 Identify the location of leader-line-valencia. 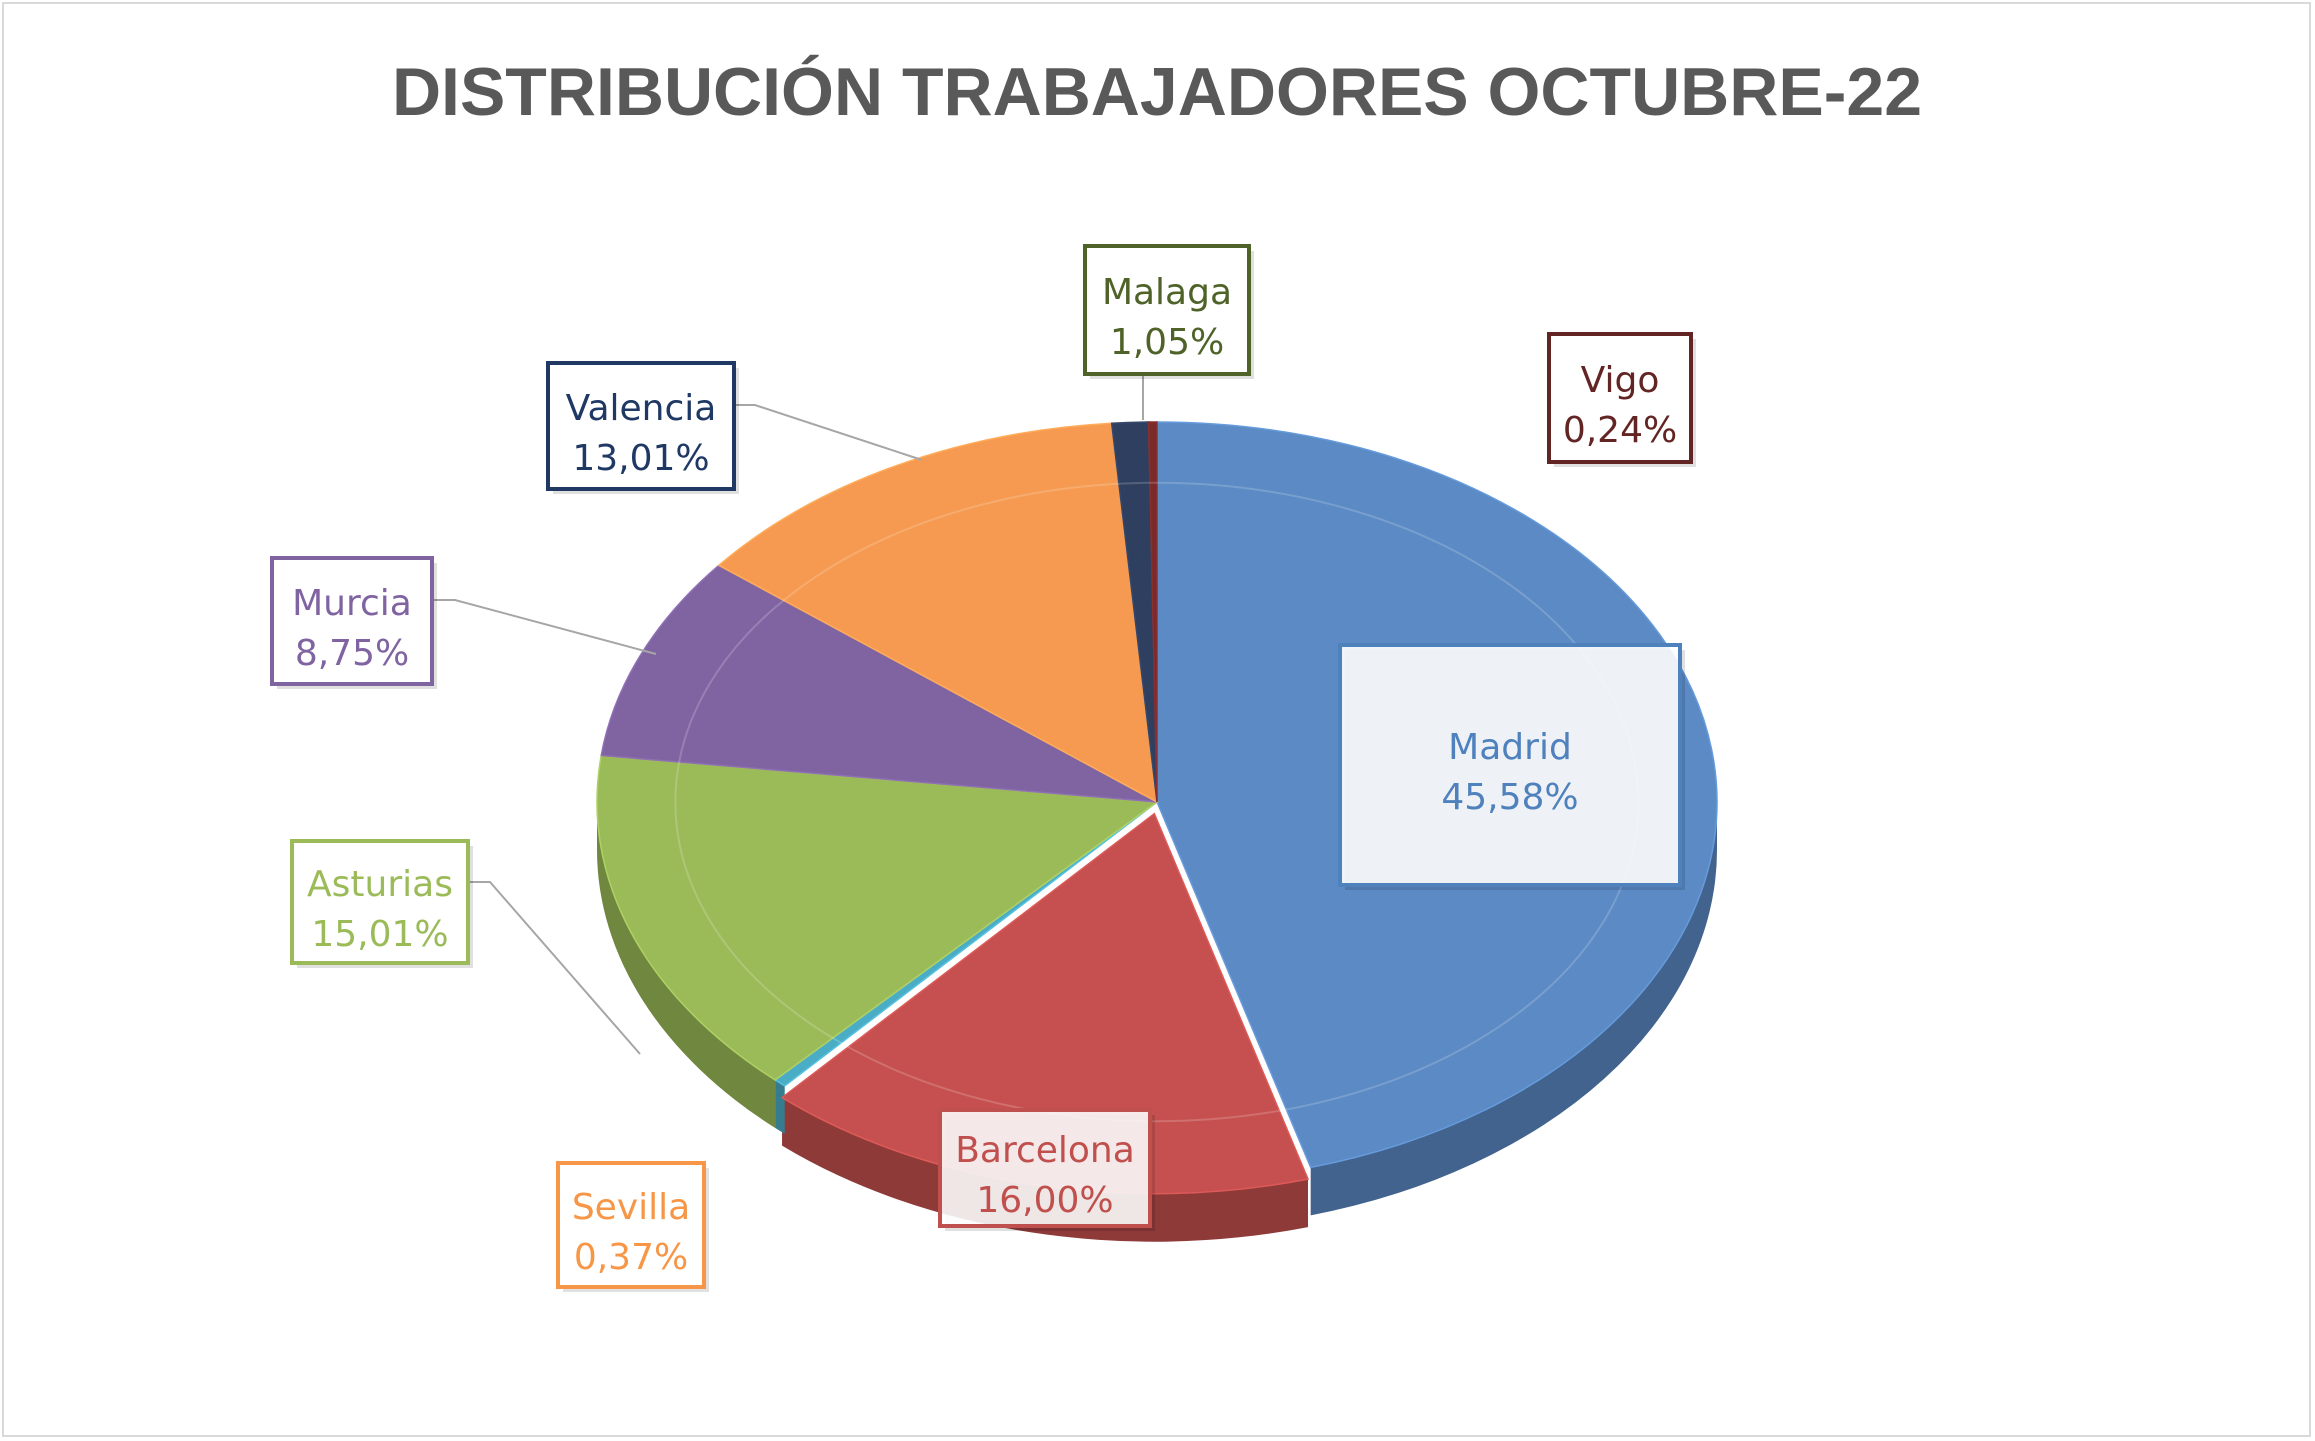
(828, 432).